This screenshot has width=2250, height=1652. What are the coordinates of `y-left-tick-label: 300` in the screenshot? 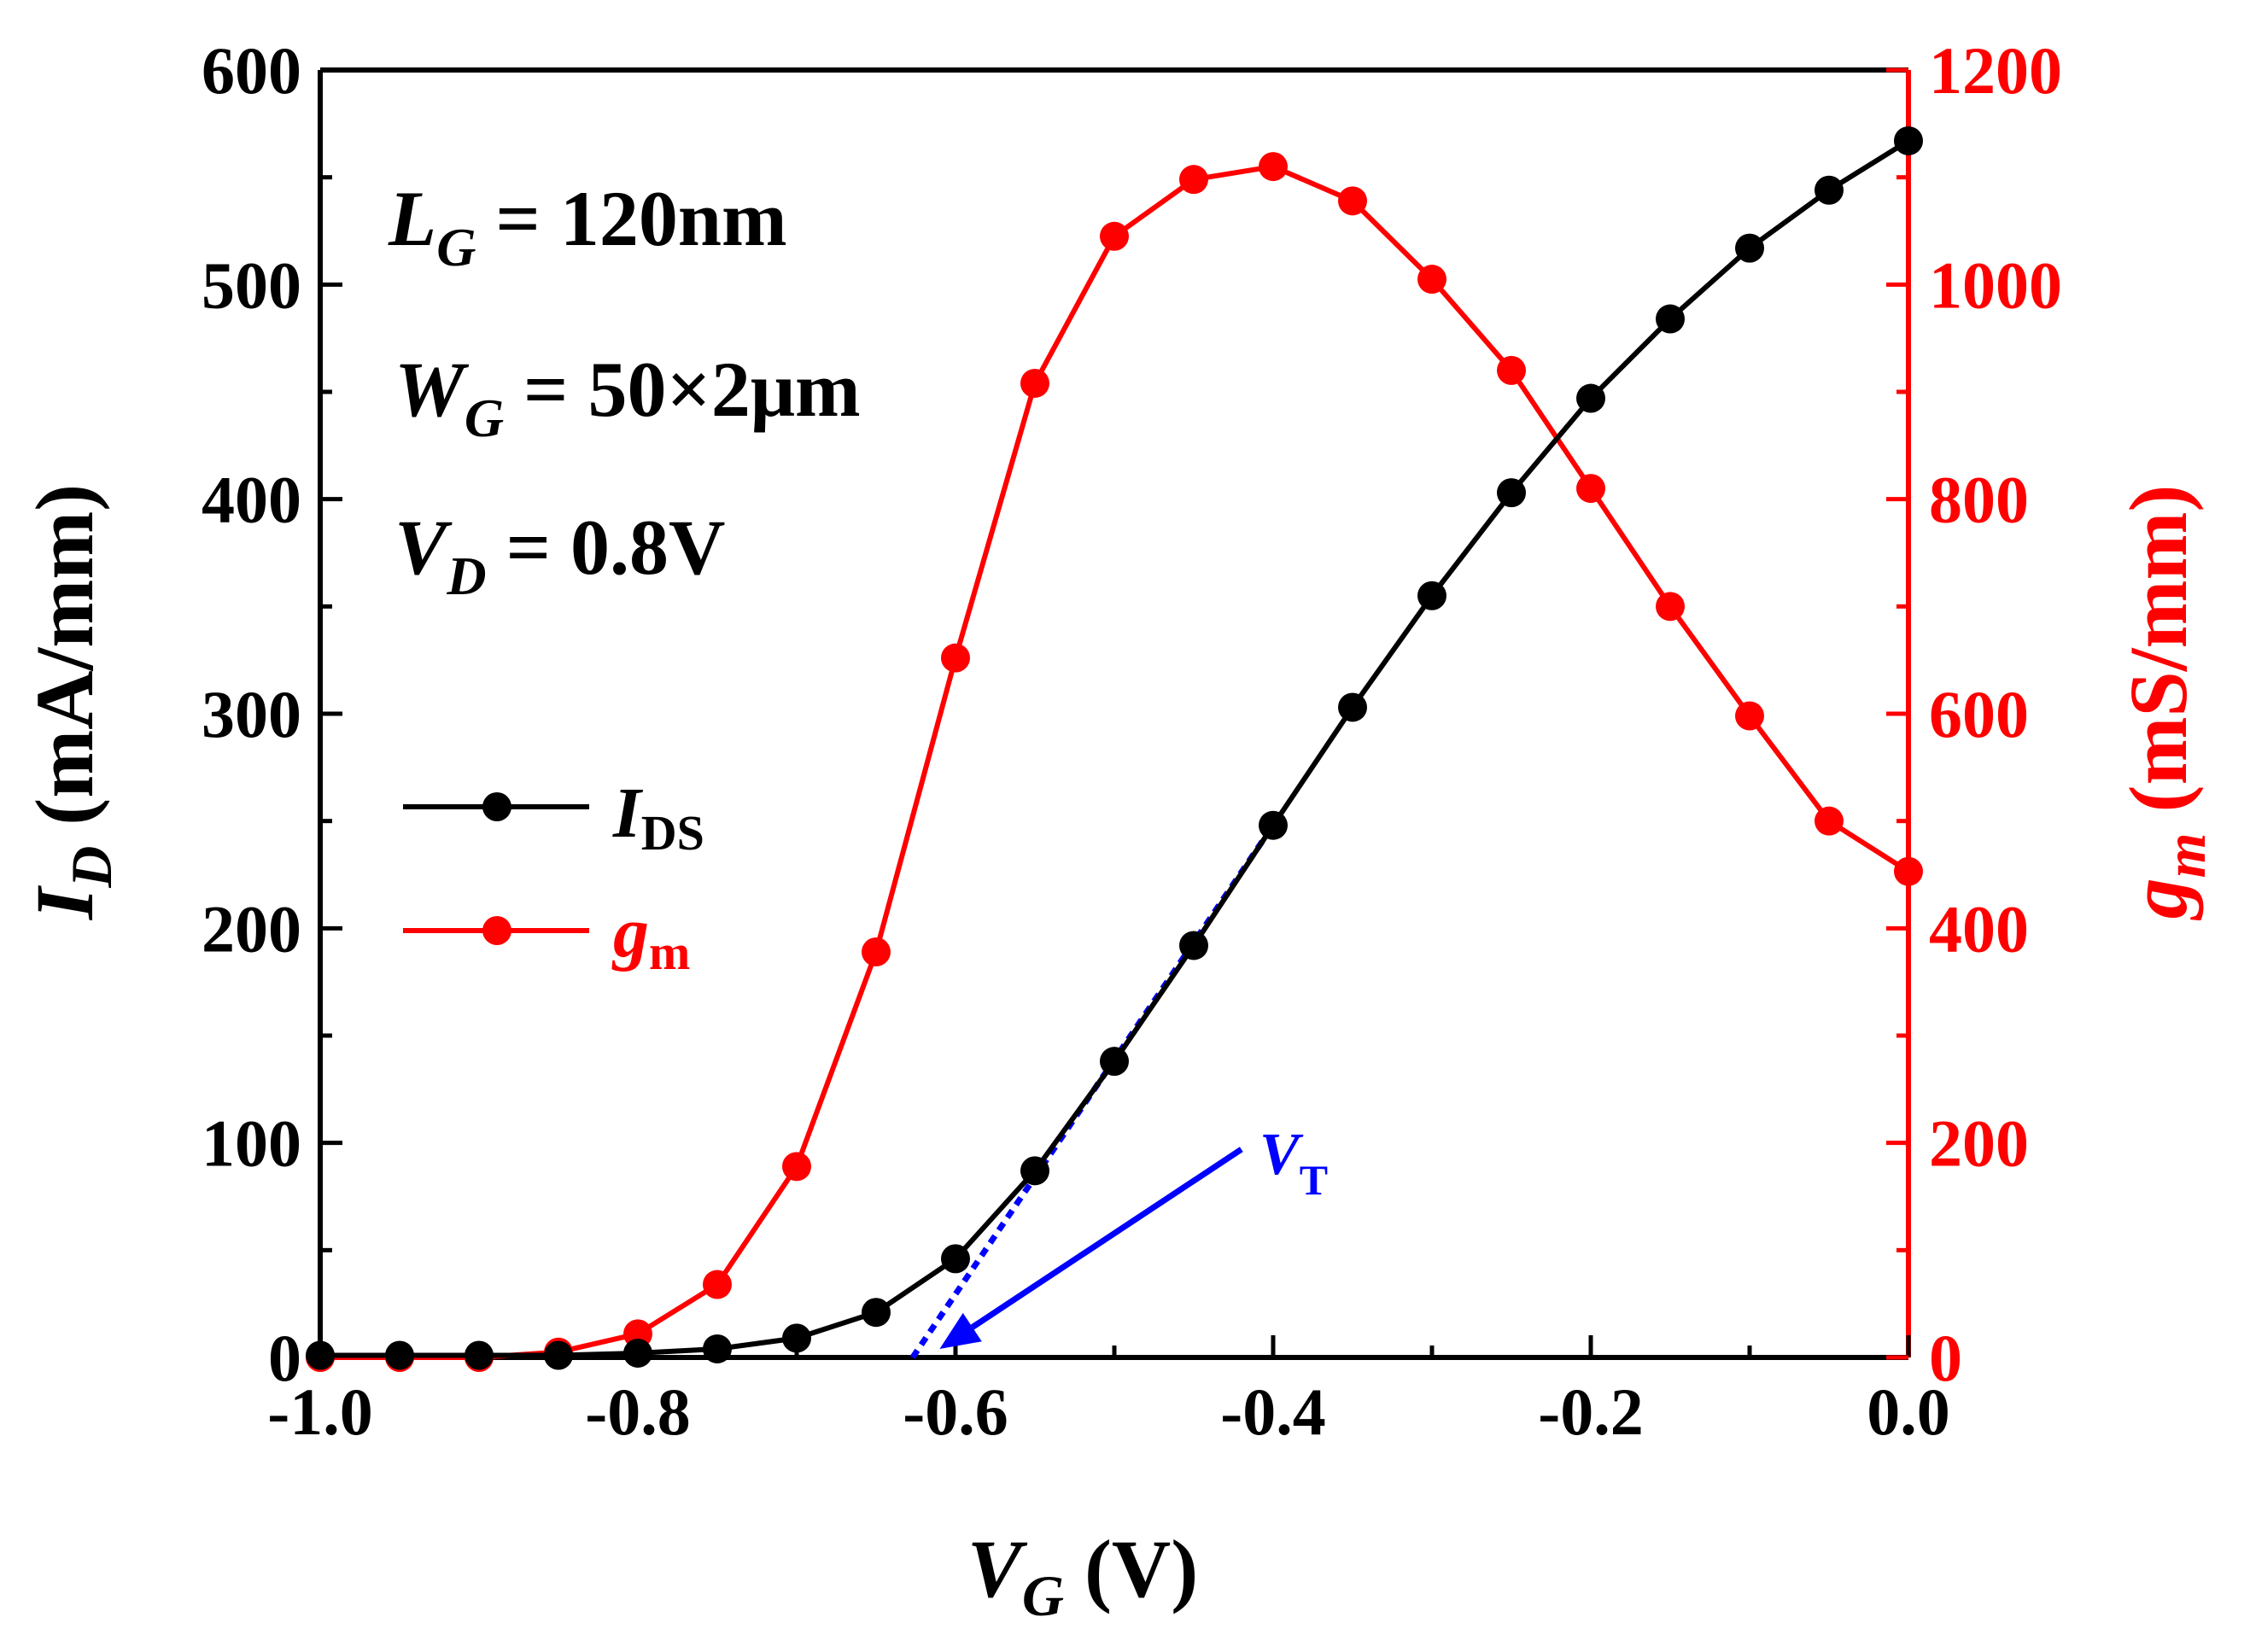 It's located at (252, 714).